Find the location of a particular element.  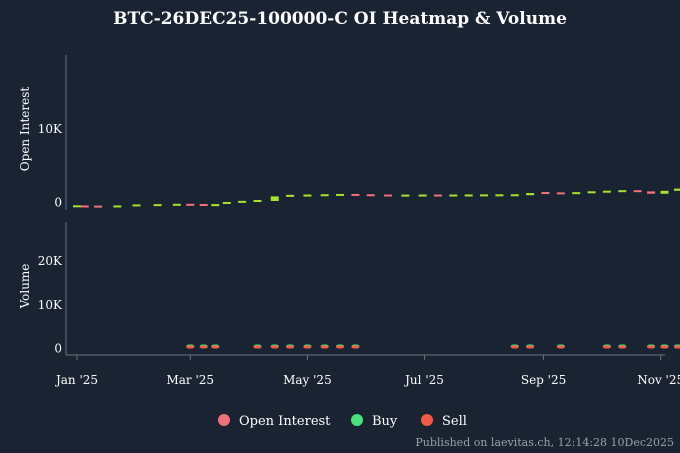

oi-y-tick-label: 0 is located at coordinates (58, 203).